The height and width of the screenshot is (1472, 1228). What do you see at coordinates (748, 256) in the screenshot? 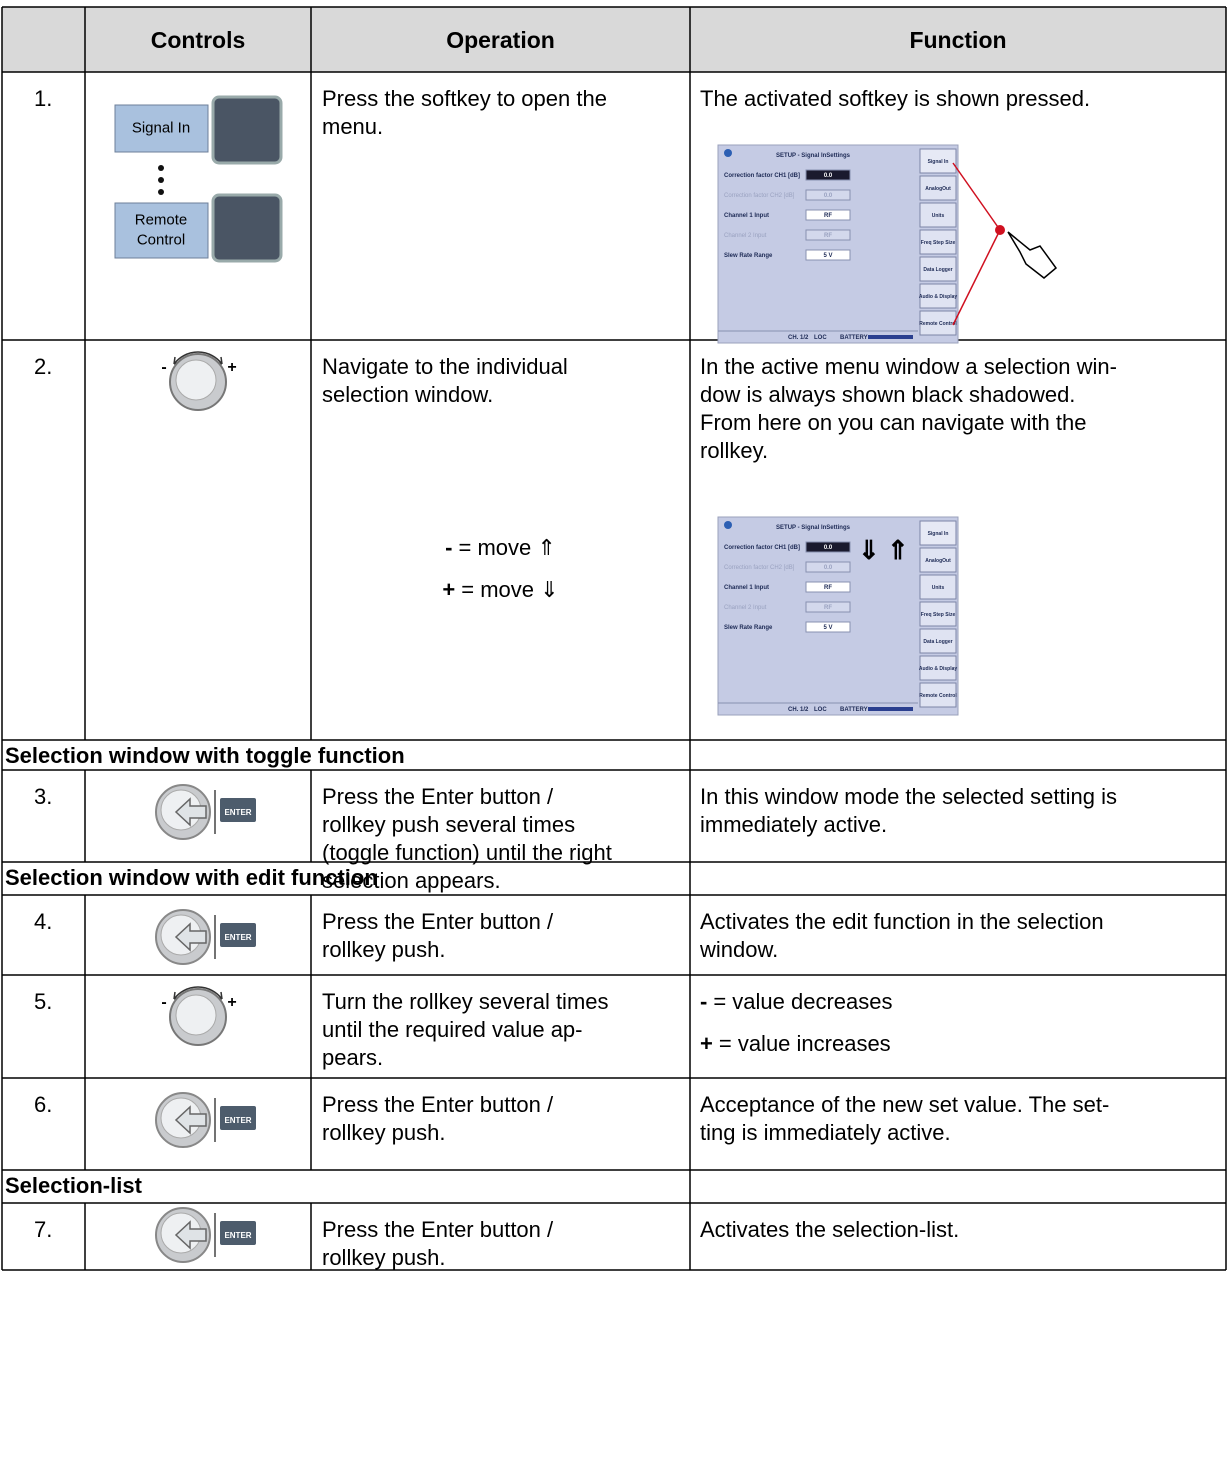
I see `field-label: Slew Rate Range` at bounding box center [748, 256].